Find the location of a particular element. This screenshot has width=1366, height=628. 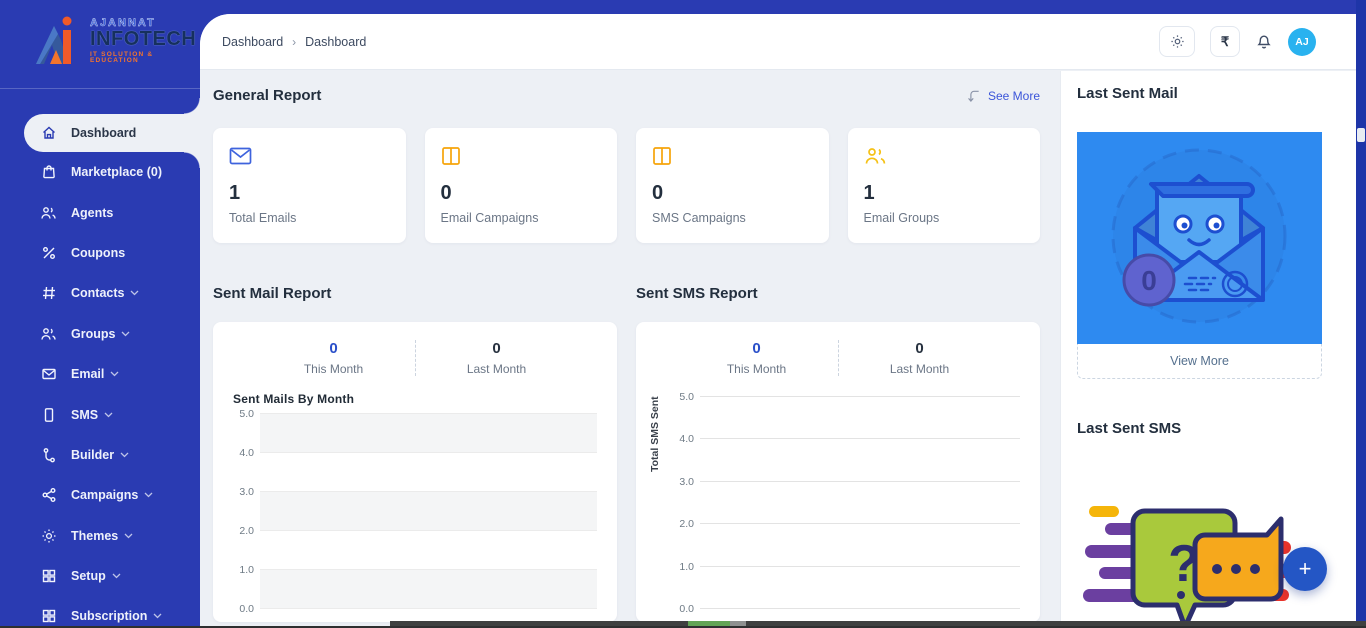

sidebar-item-groups: Groups is located at coordinates (100, 334).